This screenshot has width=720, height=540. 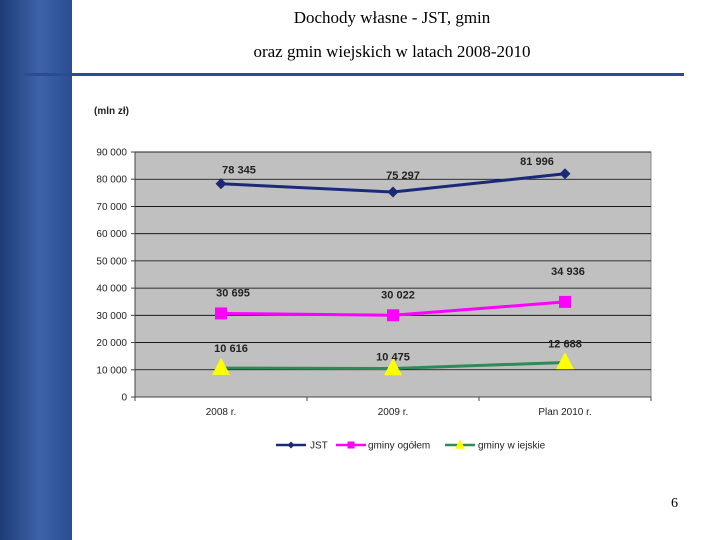 I want to click on slide-title-line-2: oraz gmin wiejskich w latach 2008-2010, so click(x=392, y=51).